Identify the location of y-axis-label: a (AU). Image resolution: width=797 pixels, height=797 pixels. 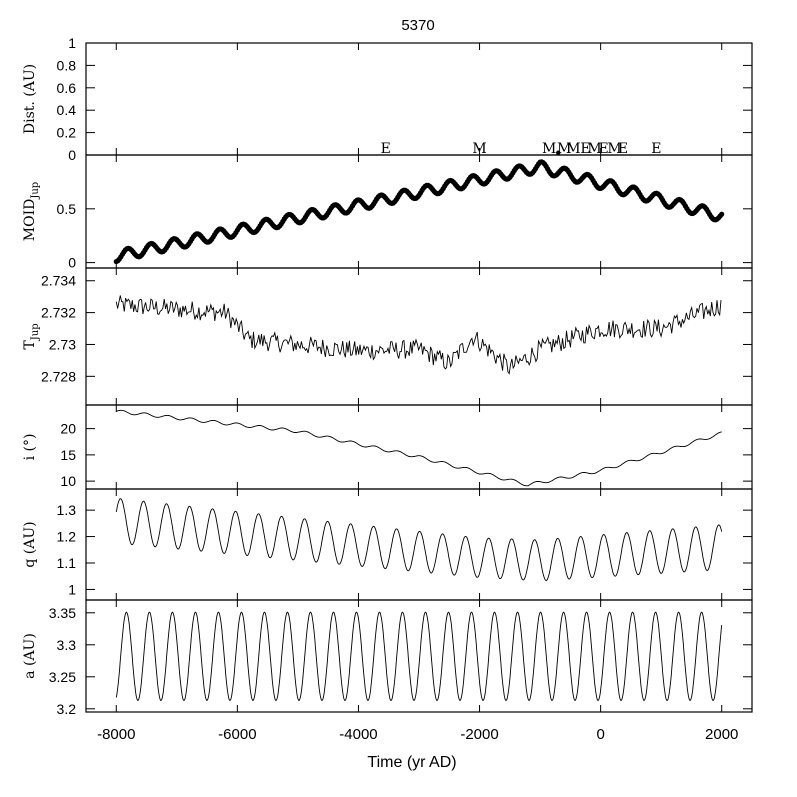
(30, 656).